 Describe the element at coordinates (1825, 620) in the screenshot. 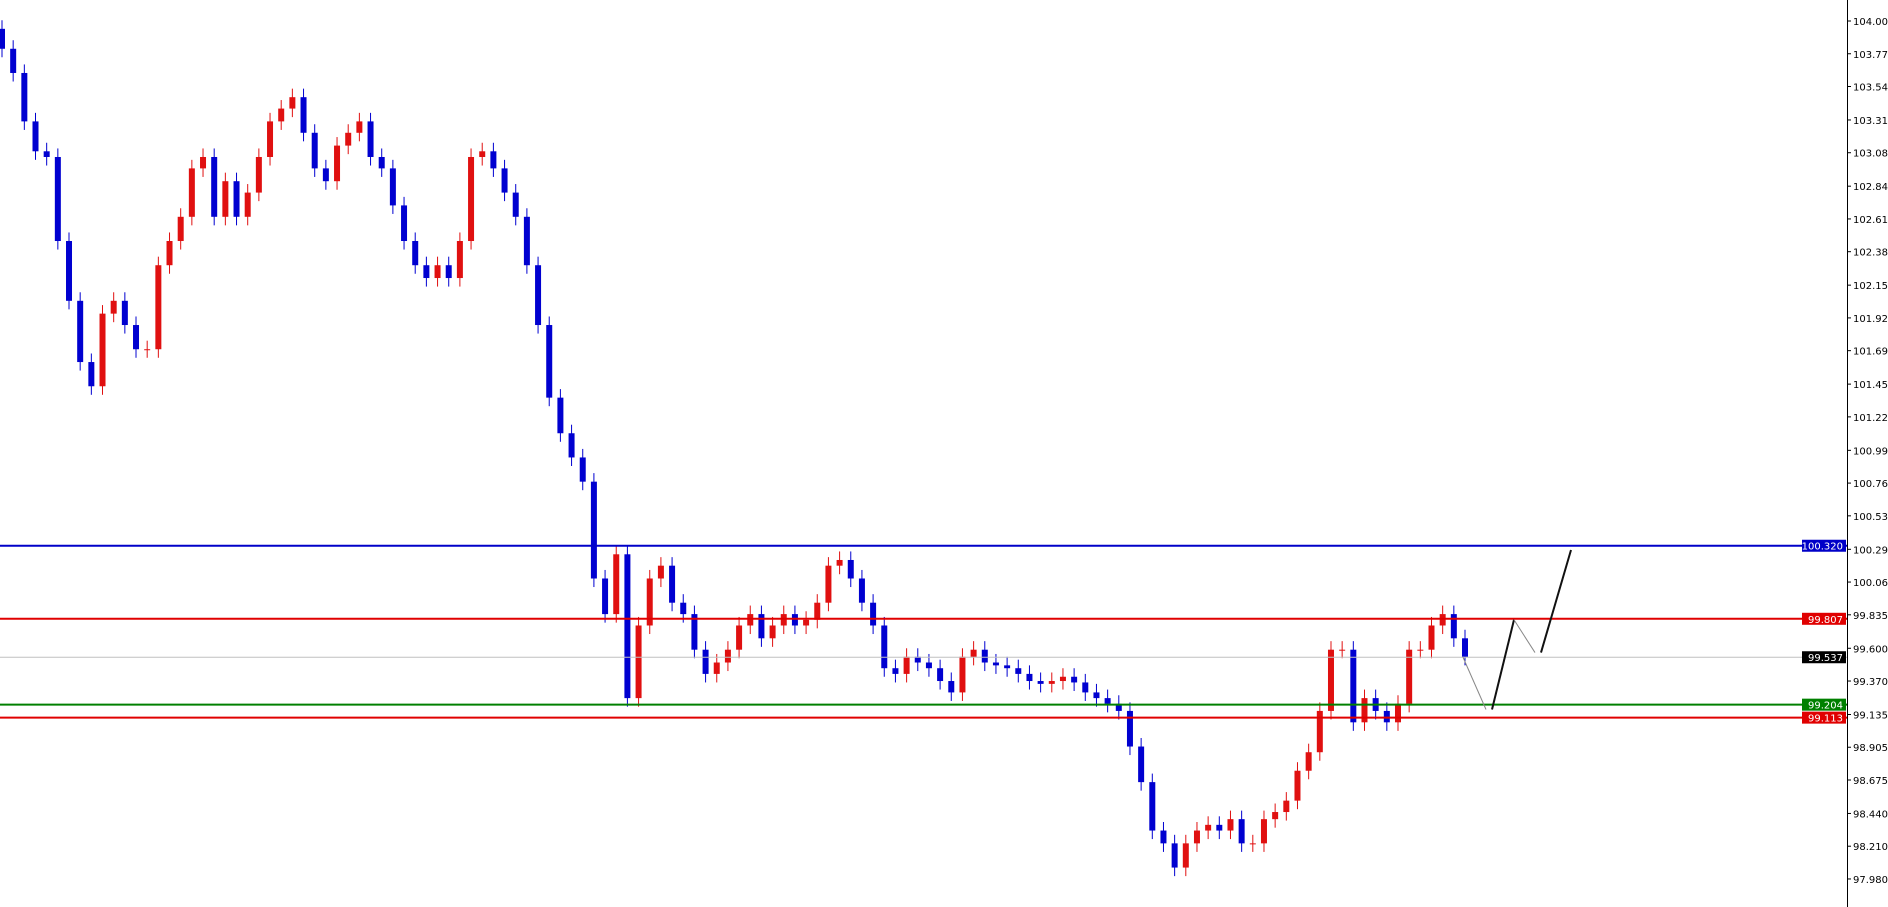

I see `level-price-label: 99.807` at that location.